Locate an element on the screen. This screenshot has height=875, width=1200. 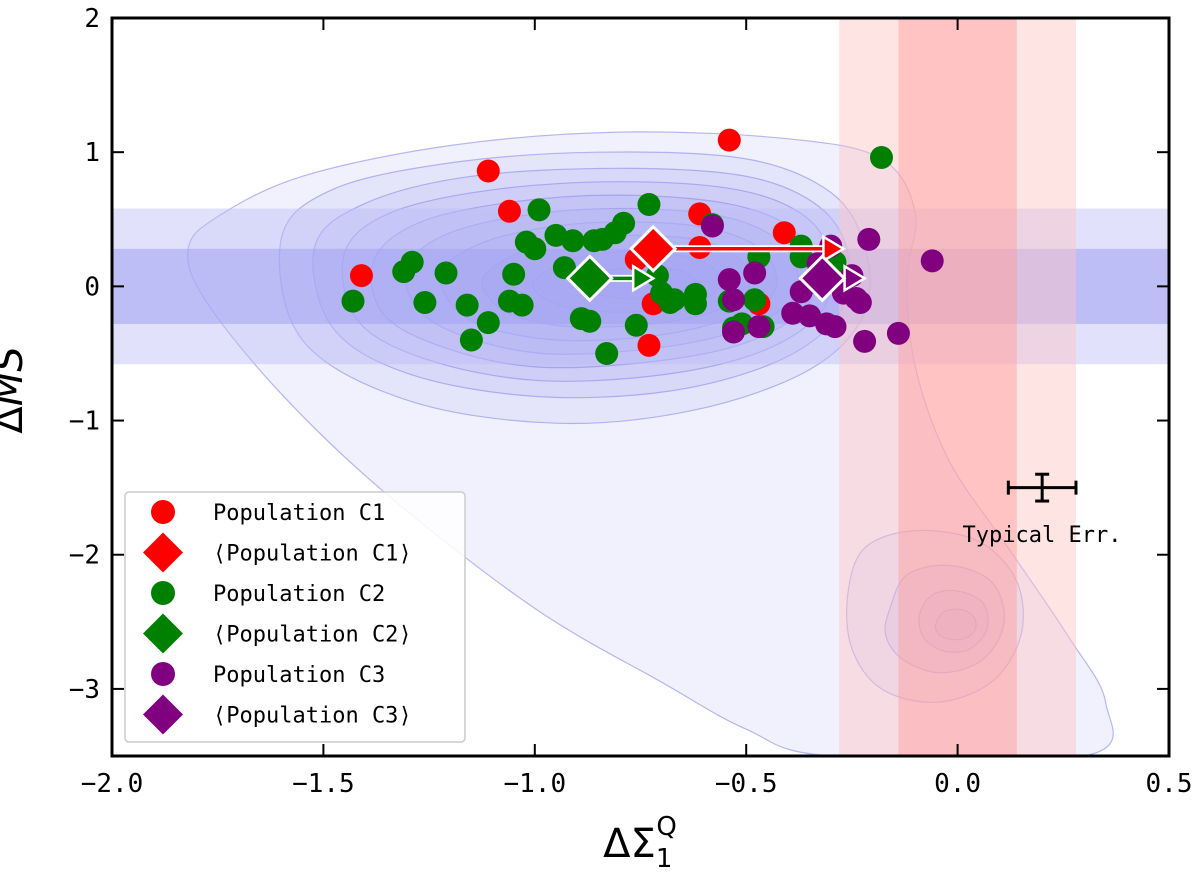
legend-marker-population-c3 is located at coordinates (163, 674).